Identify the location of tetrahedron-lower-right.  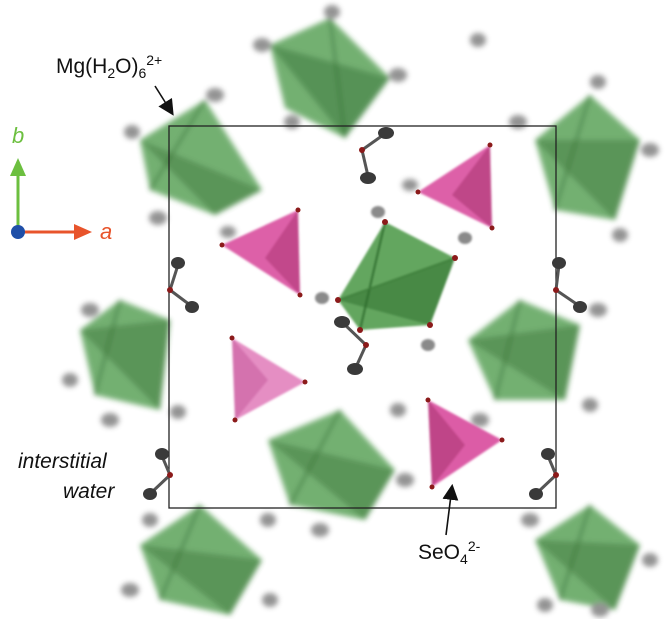
(465, 443).